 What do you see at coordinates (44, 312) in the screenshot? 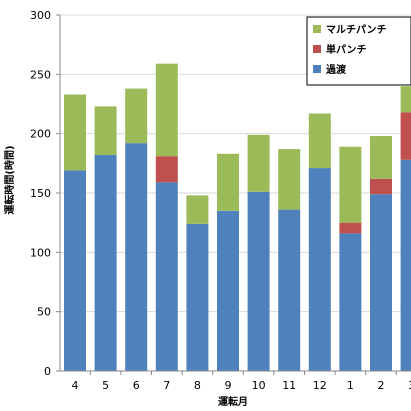
I see `y-tick-label: 50` at bounding box center [44, 312].